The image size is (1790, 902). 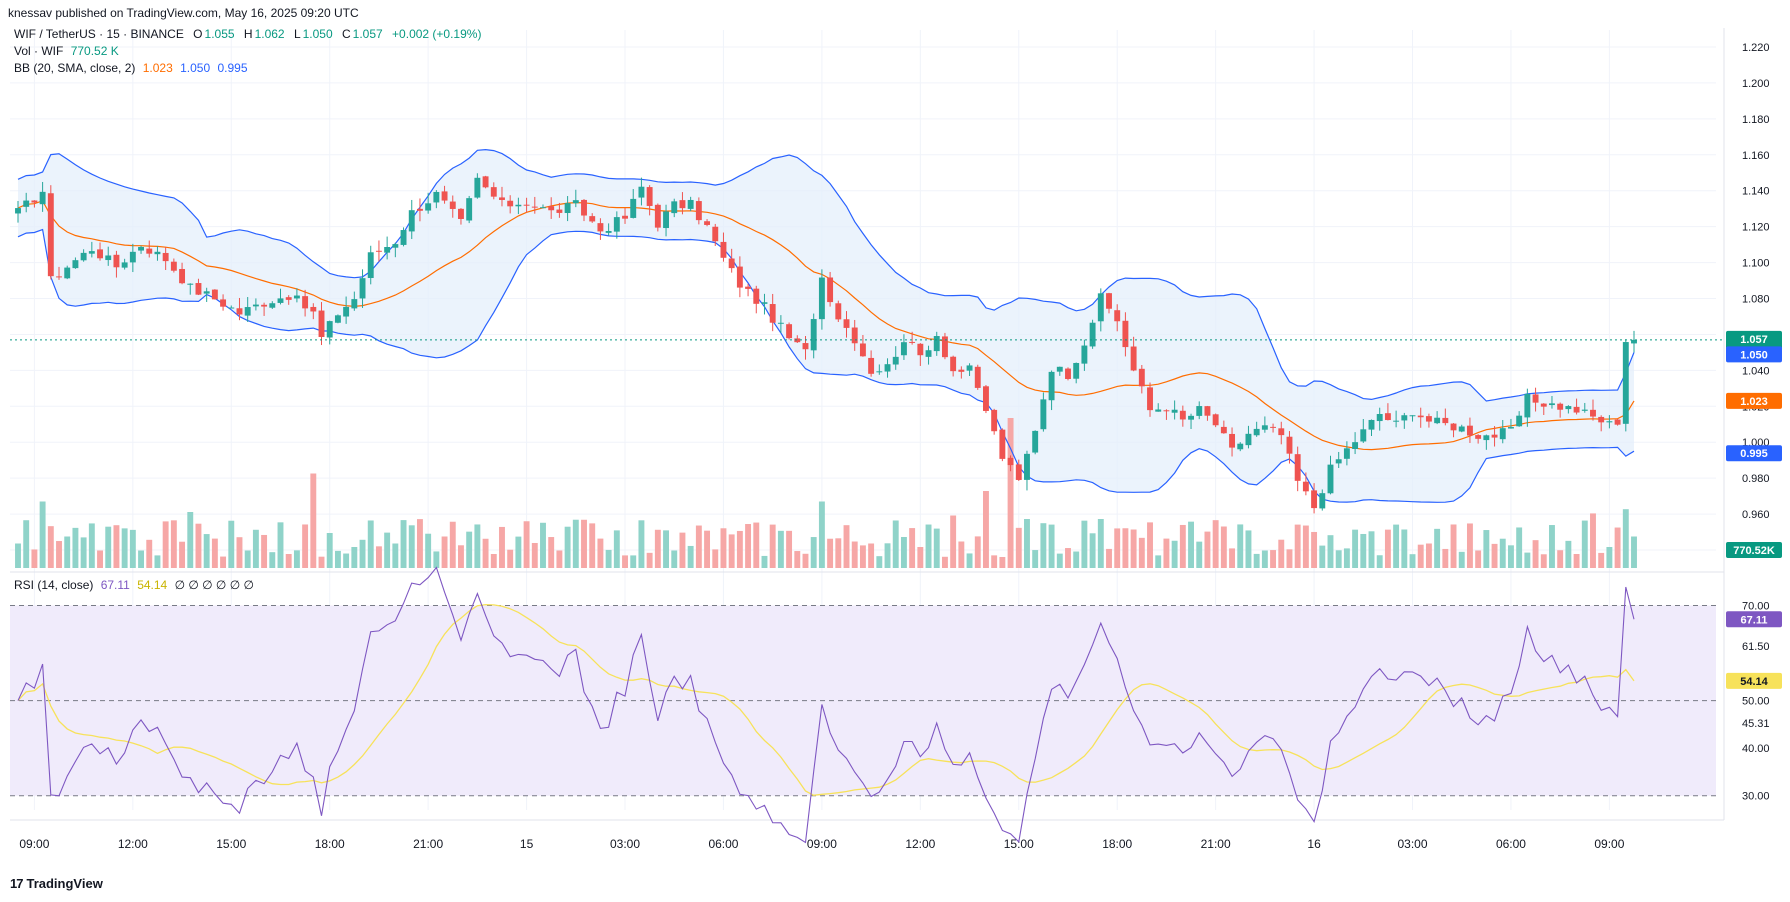 What do you see at coordinates (527, 844) in the screenshot?
I see `time-tick-label: 15` at bounding box center [527, 844].